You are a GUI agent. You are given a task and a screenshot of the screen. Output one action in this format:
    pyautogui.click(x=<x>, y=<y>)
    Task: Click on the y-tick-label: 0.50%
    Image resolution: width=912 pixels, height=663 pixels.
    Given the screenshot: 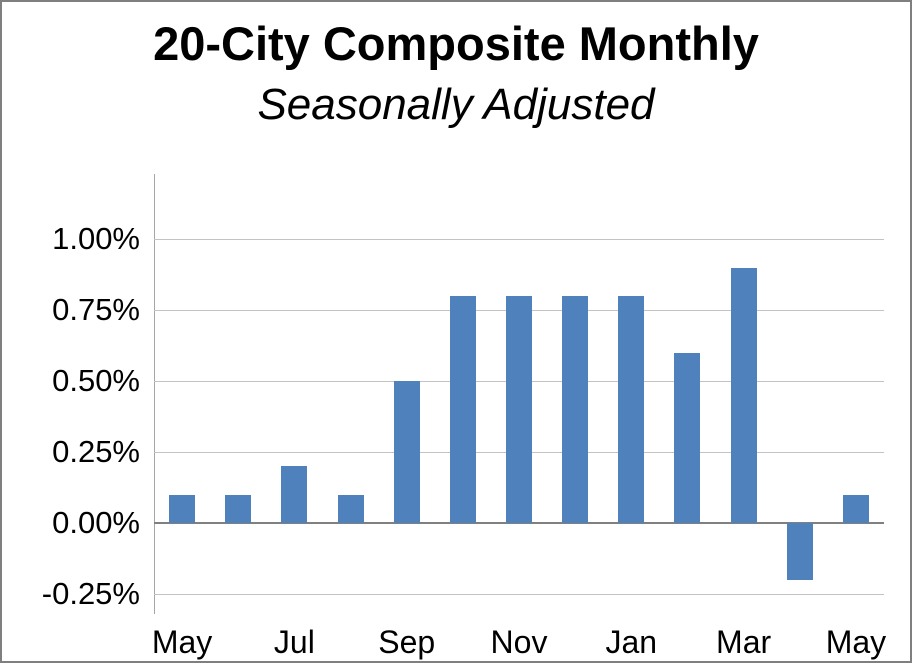 What is the action you would take?
    pyautogui.click(x=96, y=381)
    